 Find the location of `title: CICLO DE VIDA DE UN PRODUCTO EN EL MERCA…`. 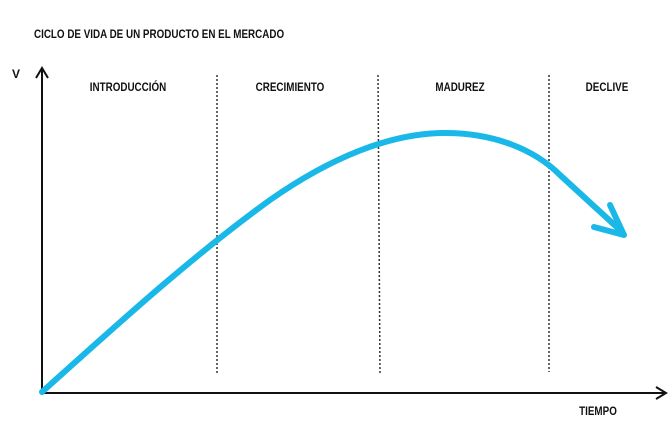

title: CICLO DE VIDA DE UN PRODUCTO EN EL MERCA… is located at coordinates (159, 34).